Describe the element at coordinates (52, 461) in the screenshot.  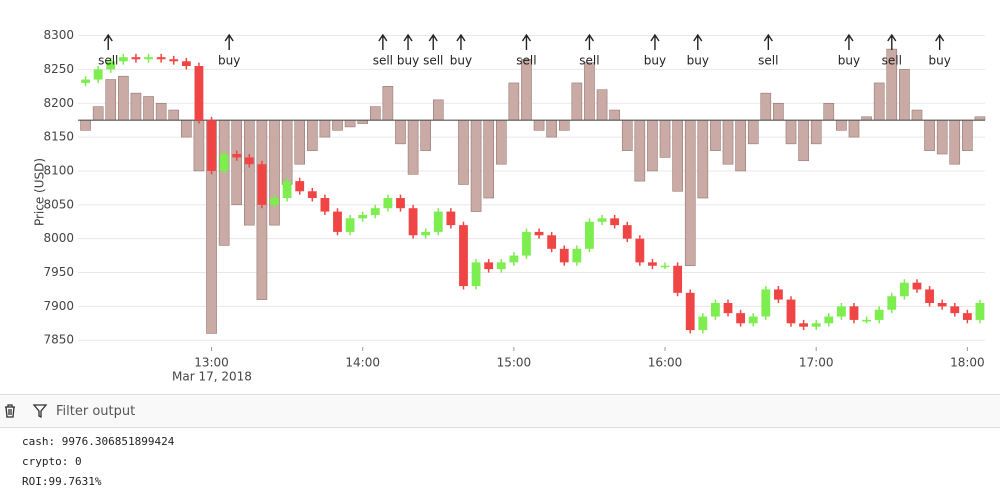
I see `console-line: crypto: 0` at that location.